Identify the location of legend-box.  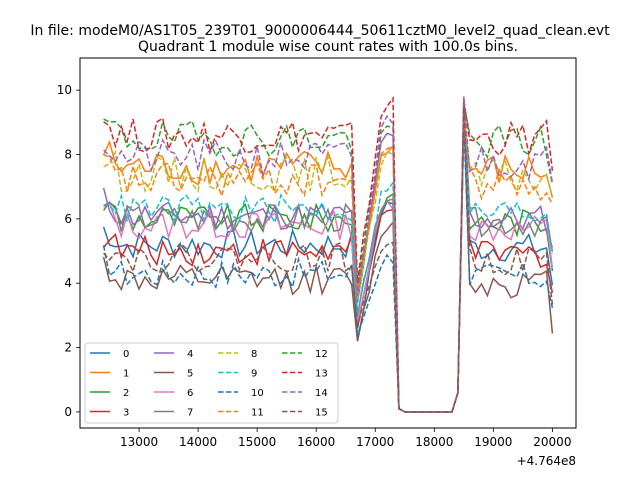
(211, 383).